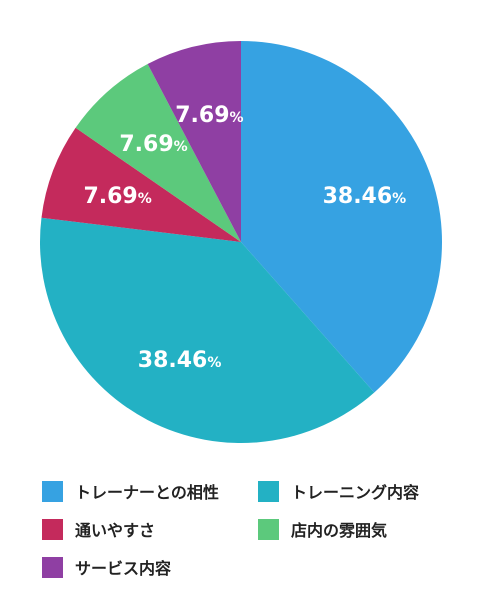 The width and height of the screenshot is (482, 600). I want to click on legend-label: トレーニング内容, so click(355, 492).